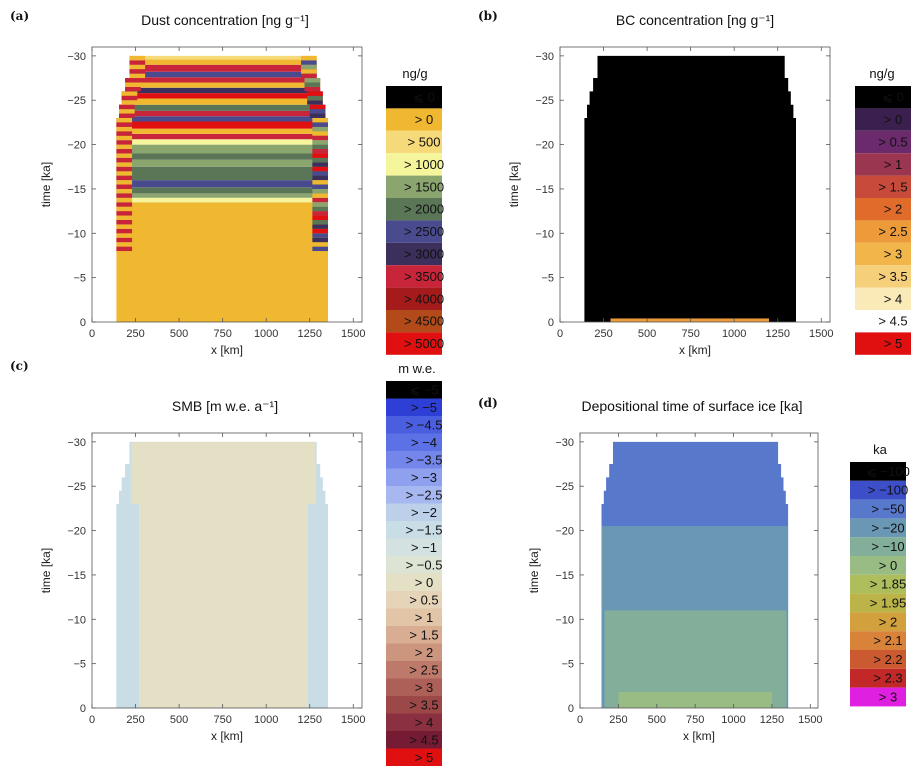  I want to click on legend-entry: > −2.5, so click(424, 494).